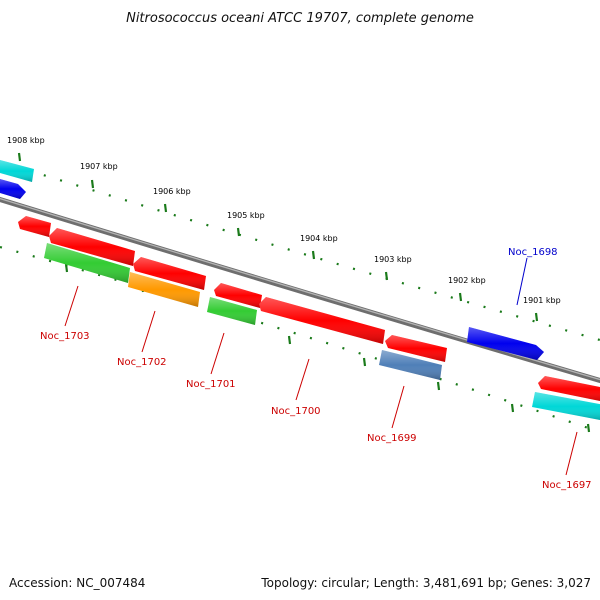 This screenshot has height=600, width=600. I want to click on accession-text: Accession: NC_007484, so click(77, 583).